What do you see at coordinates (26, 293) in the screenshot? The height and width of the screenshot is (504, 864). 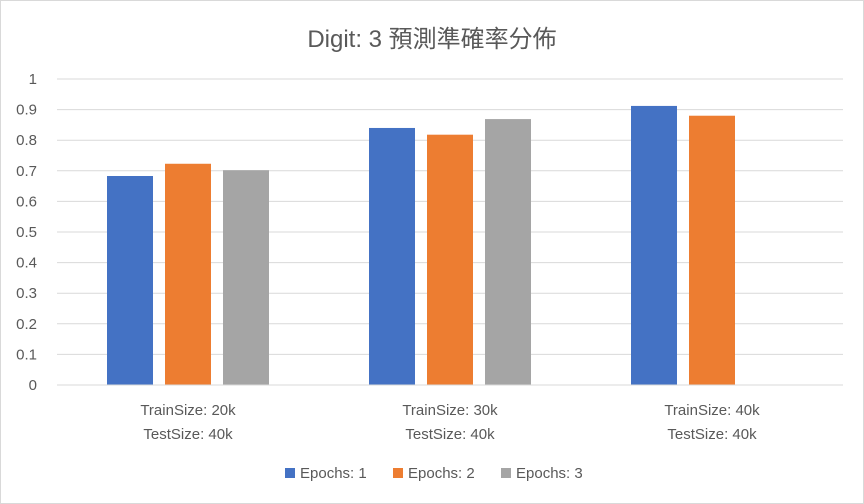 I see `y-tick-label: 0.3` at bounding box center [26, 293].